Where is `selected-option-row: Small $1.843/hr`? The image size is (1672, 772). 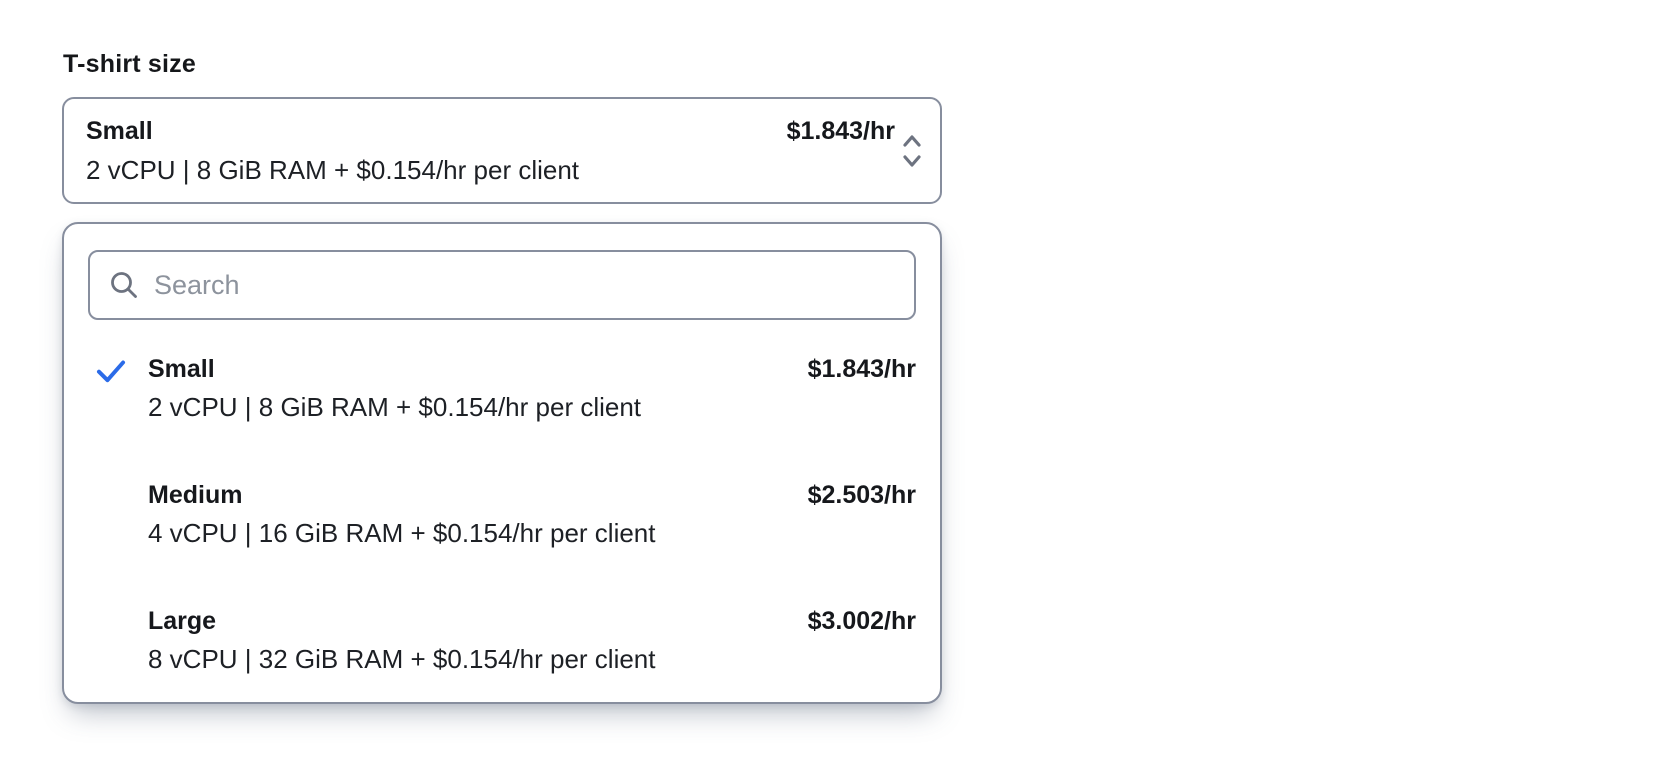 selected-option-row: Small $1.843/hr is located at coordinates (490, 131).